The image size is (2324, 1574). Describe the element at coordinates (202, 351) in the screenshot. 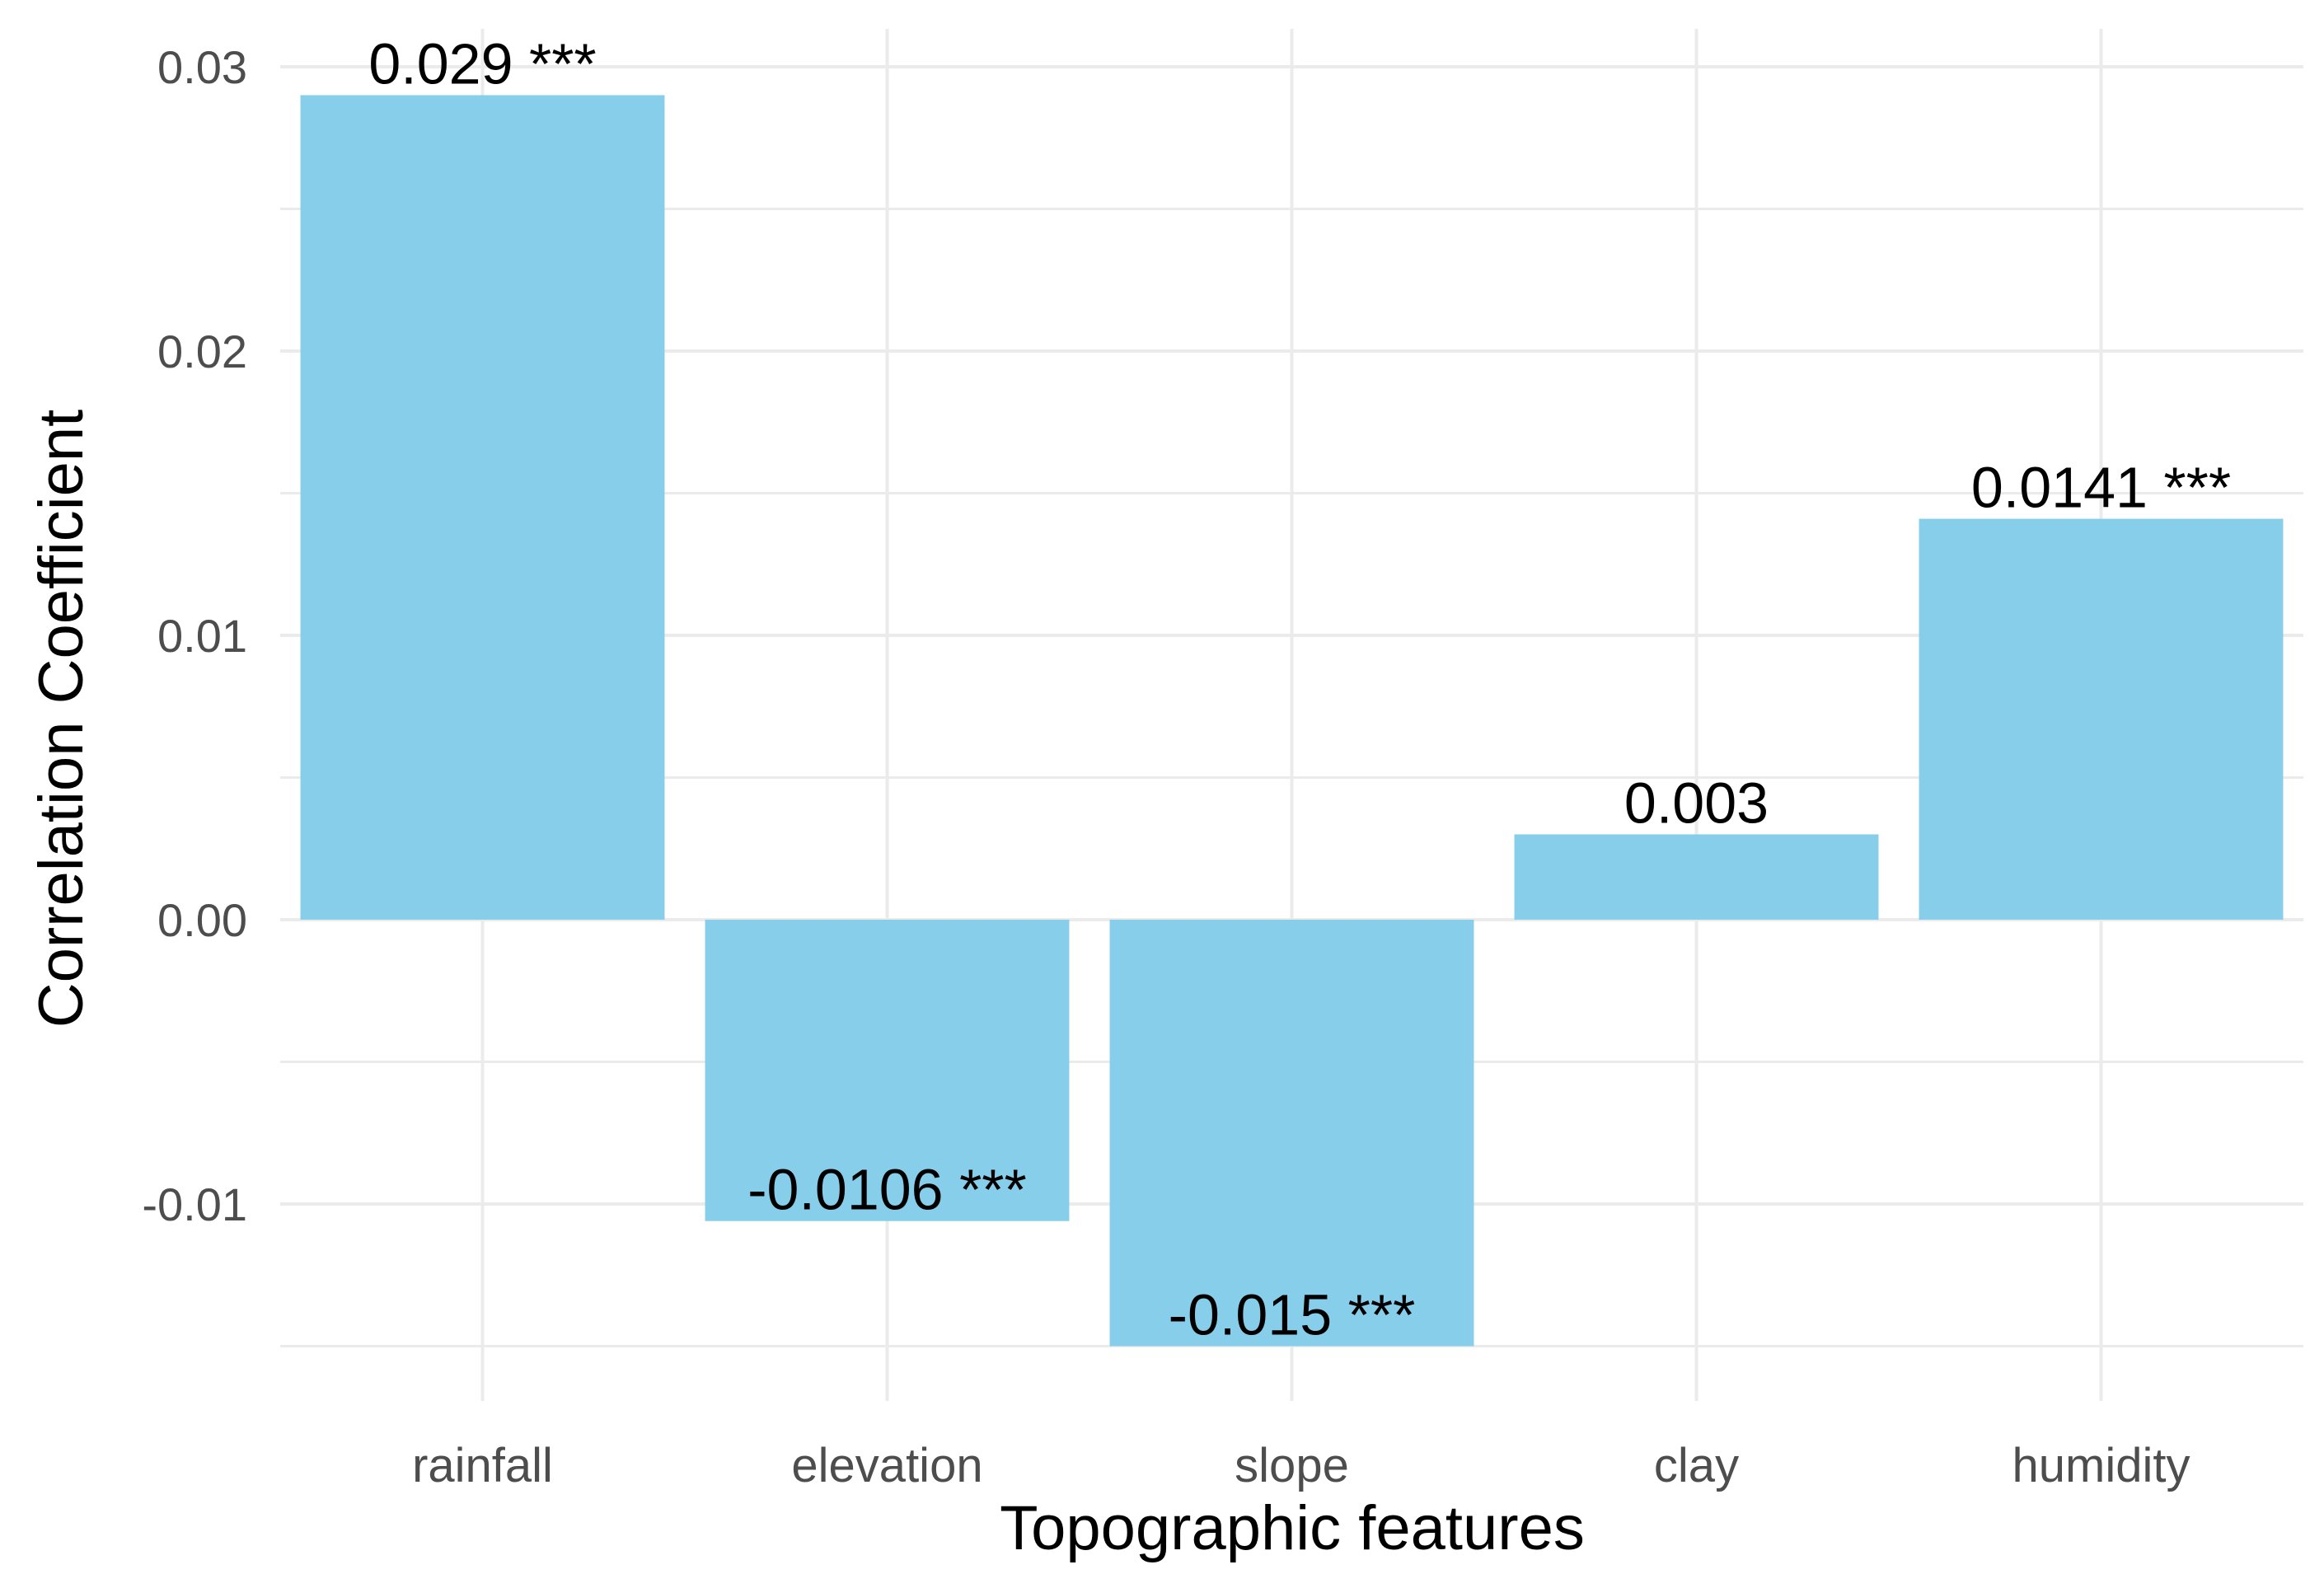

I see `y-tick-label: 0.02` at that location.